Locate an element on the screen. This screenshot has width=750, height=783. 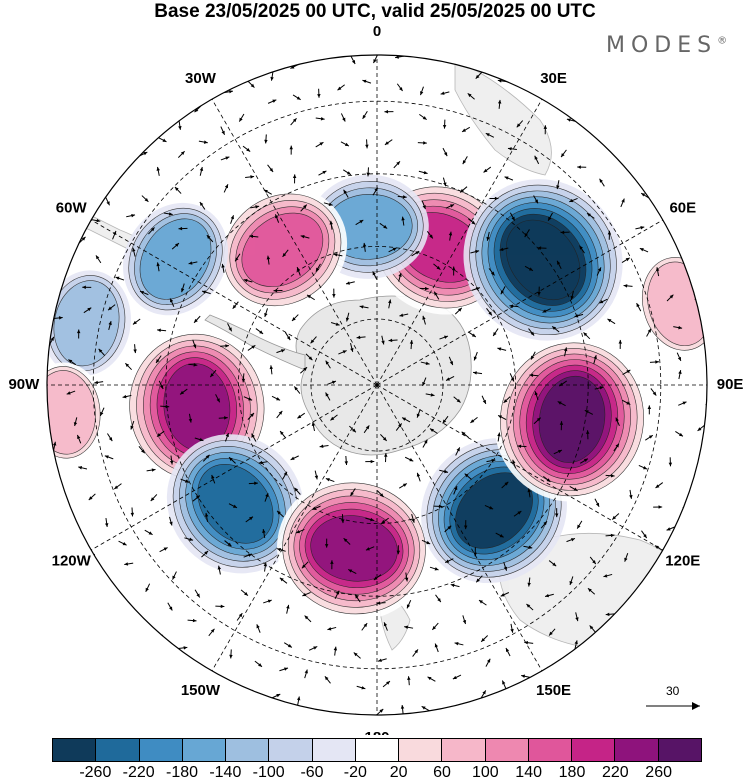
colorbar-tick-label: -140 is located at coordinates (225, 772).